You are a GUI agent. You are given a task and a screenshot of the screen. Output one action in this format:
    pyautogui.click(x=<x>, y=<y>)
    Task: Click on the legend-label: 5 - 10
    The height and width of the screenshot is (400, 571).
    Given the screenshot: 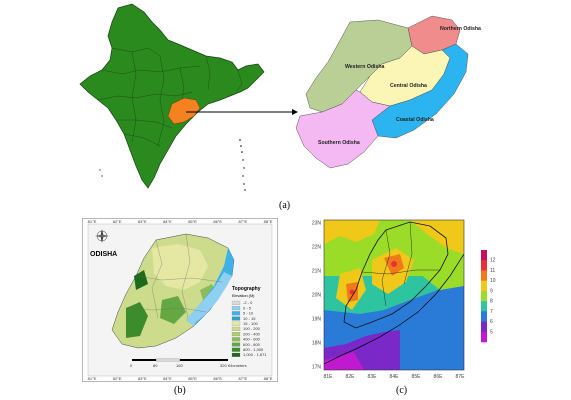 What is the action you would take?
    pyautogui.click(x=248, y=313)
    